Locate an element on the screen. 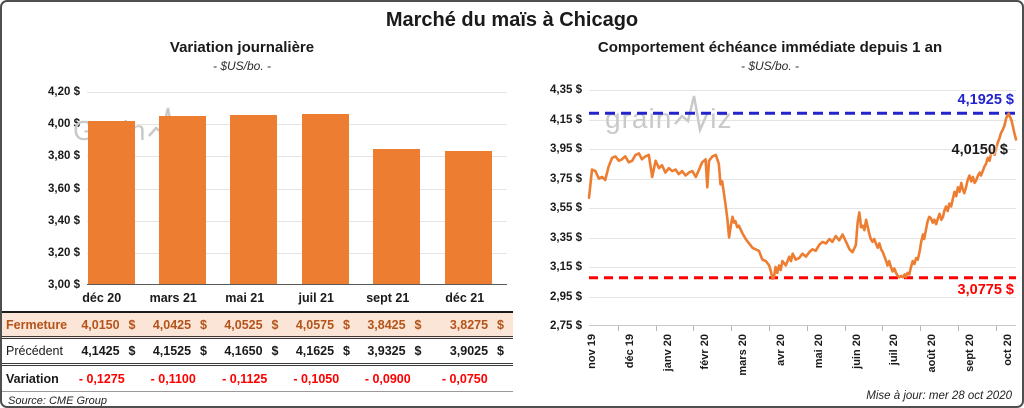  table-cell: 3,8425 $ is located at coordinates (395, 325).